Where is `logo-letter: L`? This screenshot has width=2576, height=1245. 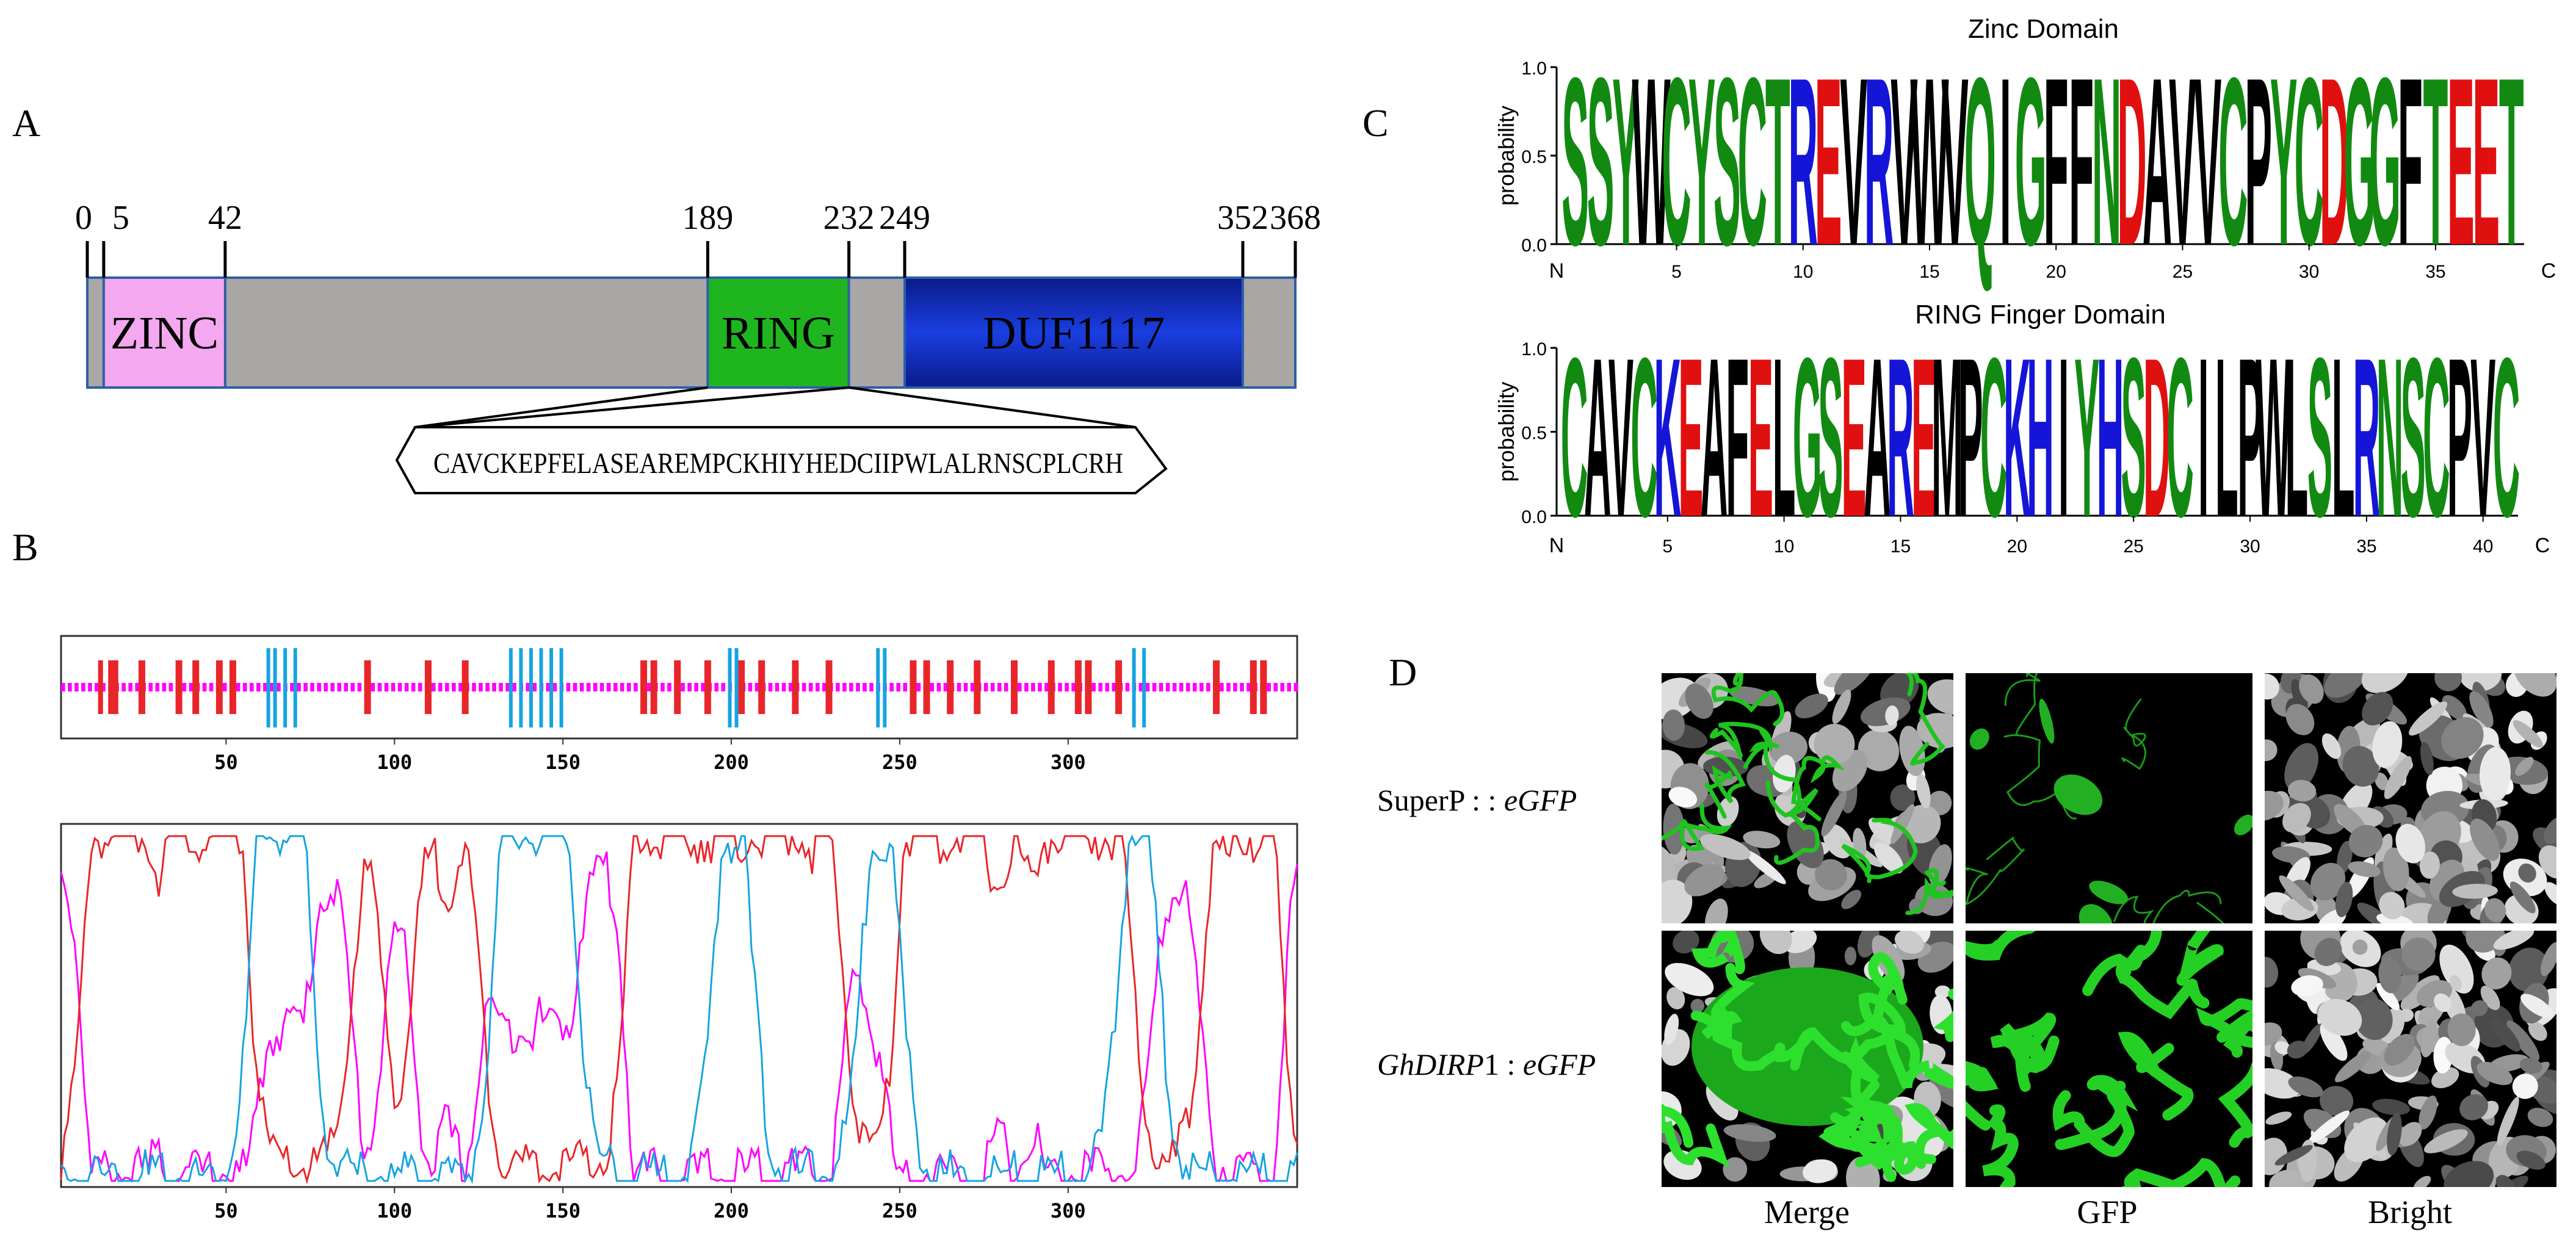 logo-letter: L is located at coordinates (2343, 437).